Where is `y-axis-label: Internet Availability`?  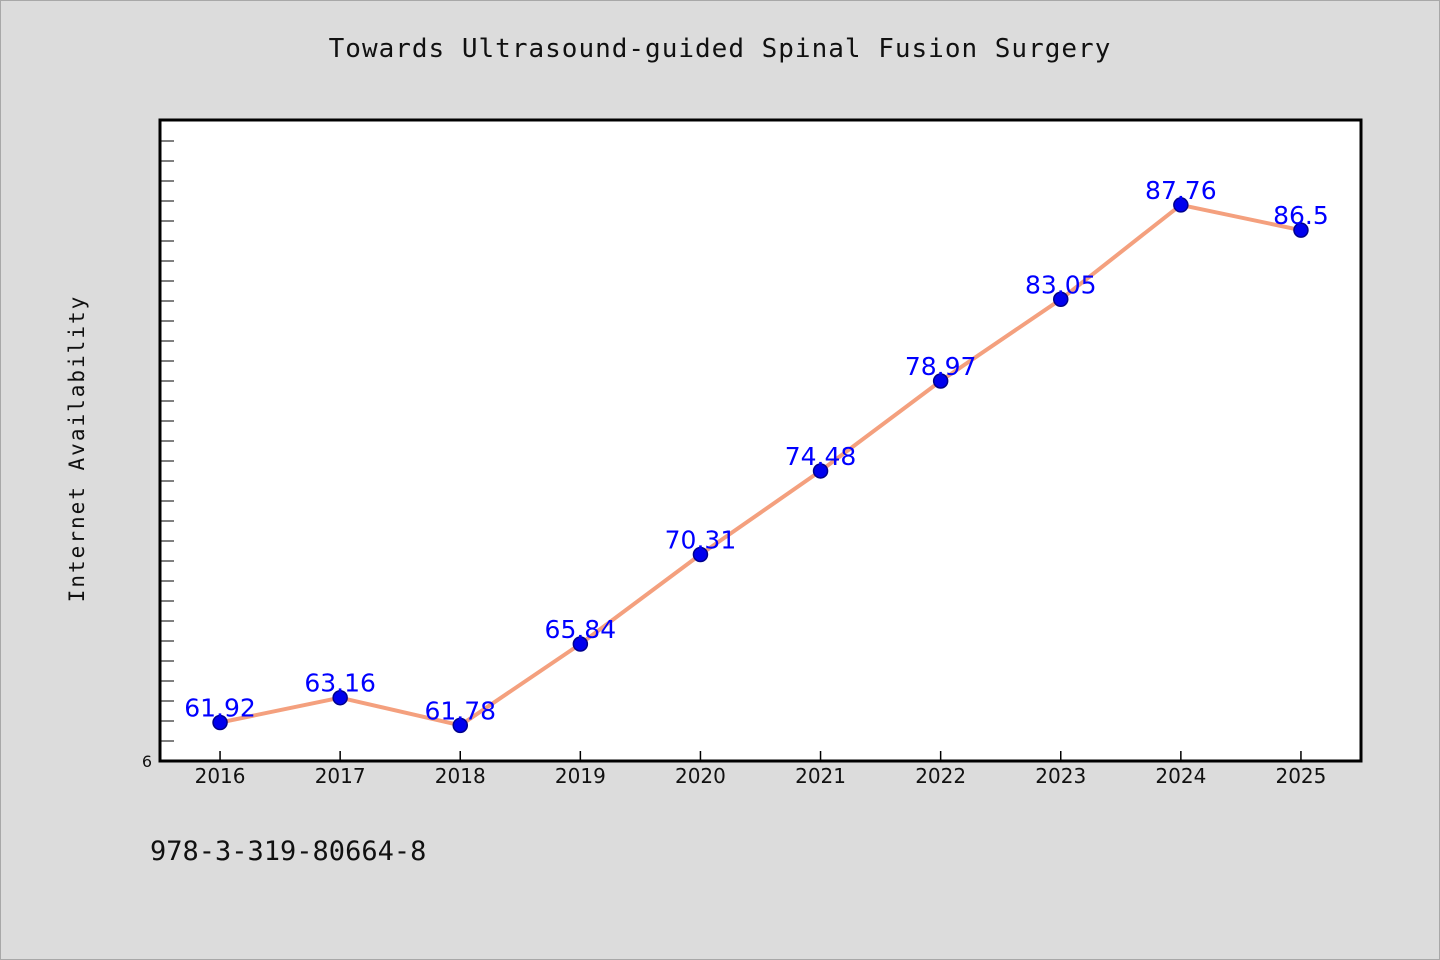 y-axis-label: Internet Availability is located at coordinates (77, 449).